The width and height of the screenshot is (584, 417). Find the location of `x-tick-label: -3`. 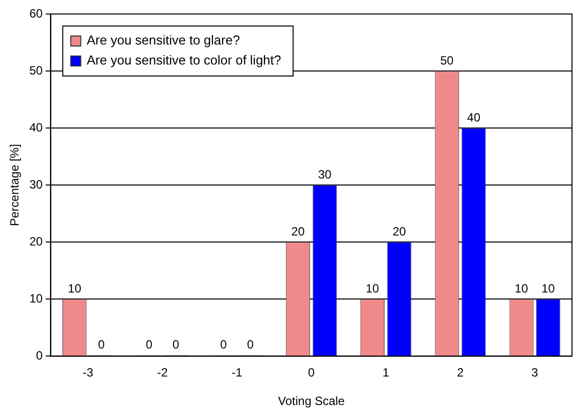

x-tick-label: -3 is located at coordinates (88, 373).